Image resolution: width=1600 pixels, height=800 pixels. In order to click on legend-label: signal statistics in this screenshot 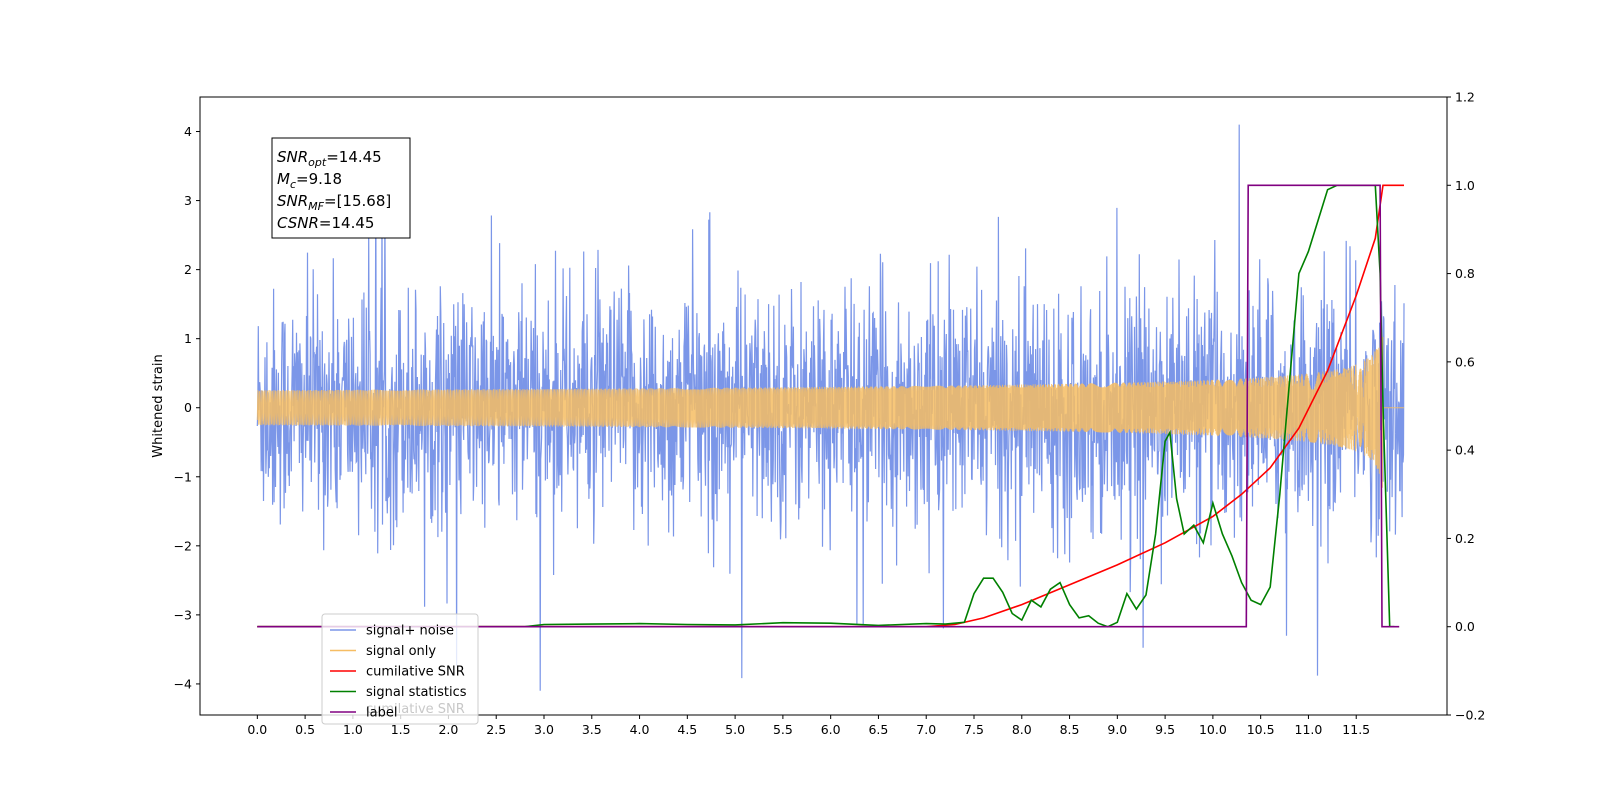, I will do `click(416, 692)`.